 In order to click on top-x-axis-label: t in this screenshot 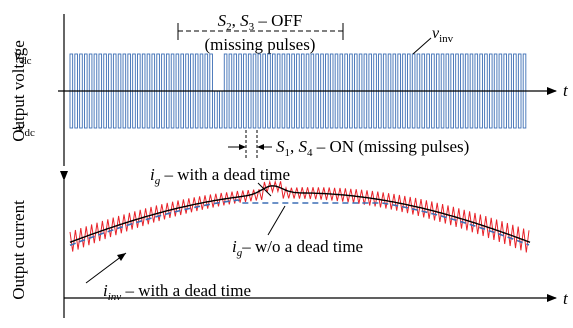, I will do `click(566, 90)`.